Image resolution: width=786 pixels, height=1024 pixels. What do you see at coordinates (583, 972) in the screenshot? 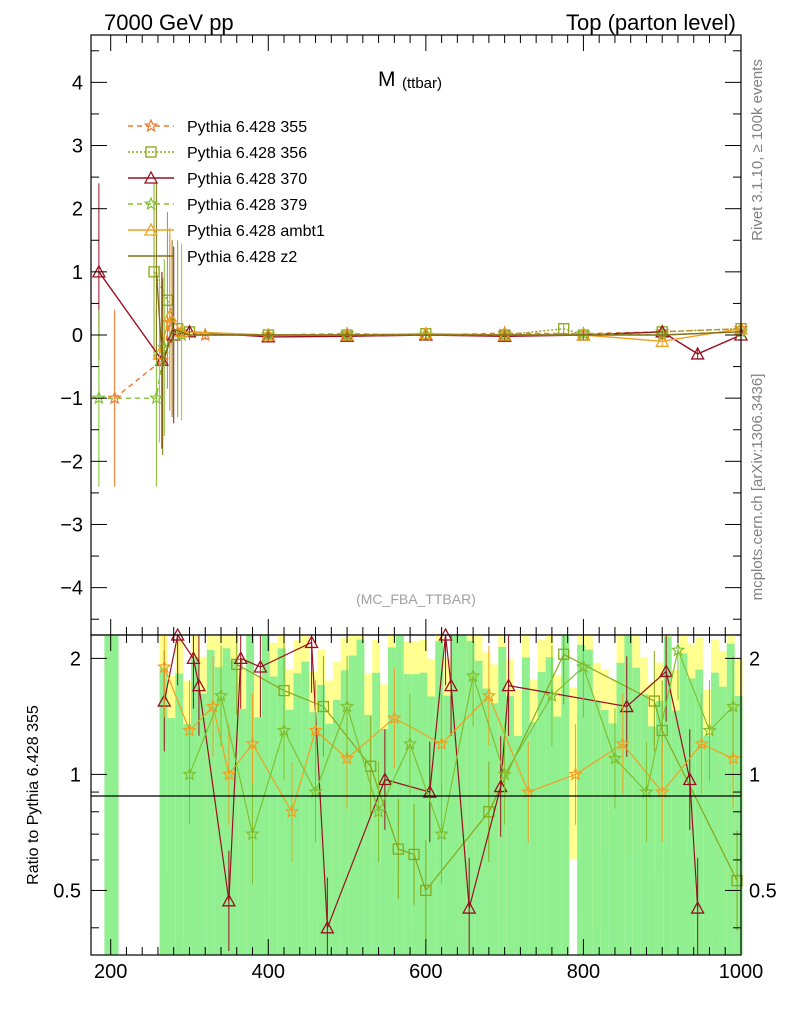
I see `x-tick-label: 800` at bounding box center [583, 972].